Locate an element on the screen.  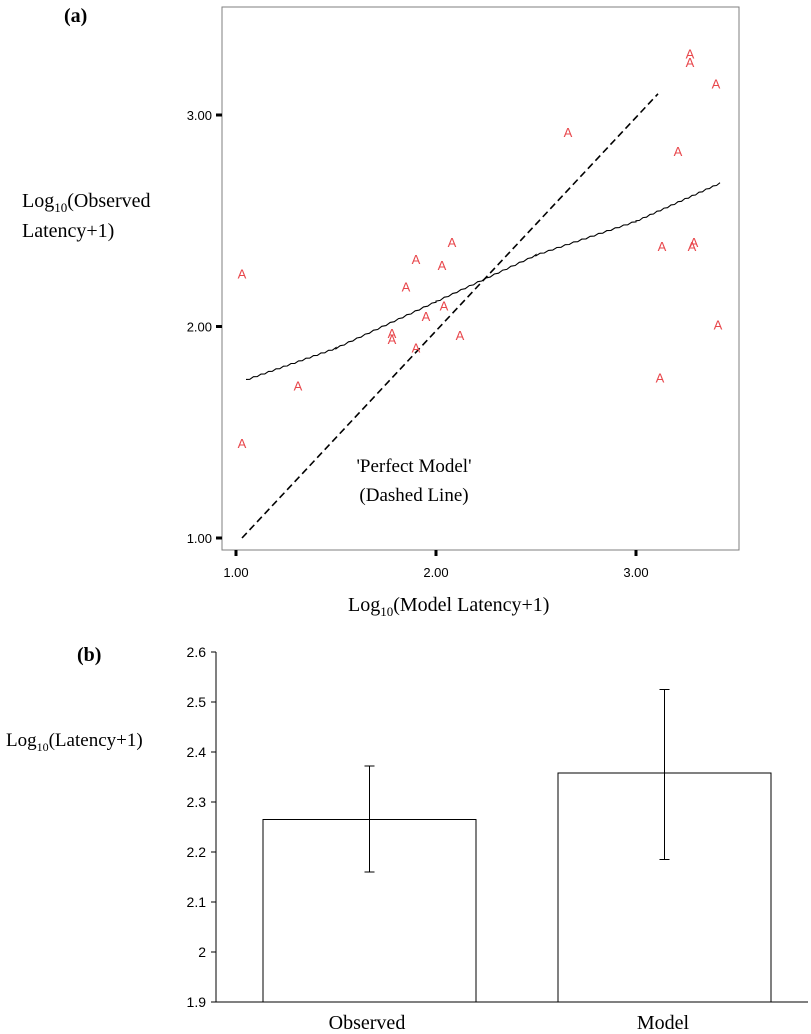
bar-y-label: Log10(Latency+1) is located at coordinates (74, 742).